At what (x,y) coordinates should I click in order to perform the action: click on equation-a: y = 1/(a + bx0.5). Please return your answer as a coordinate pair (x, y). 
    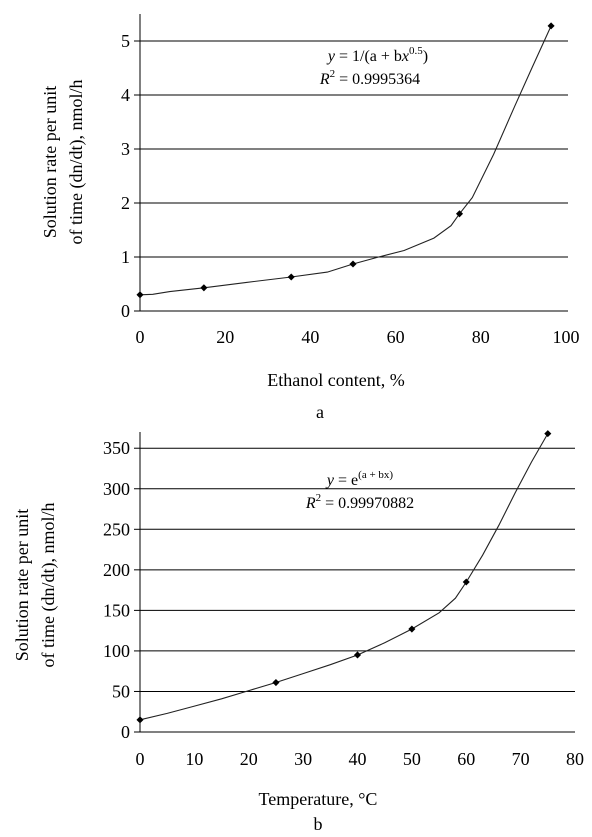
    Looking at the image, I should click on (377, 55).